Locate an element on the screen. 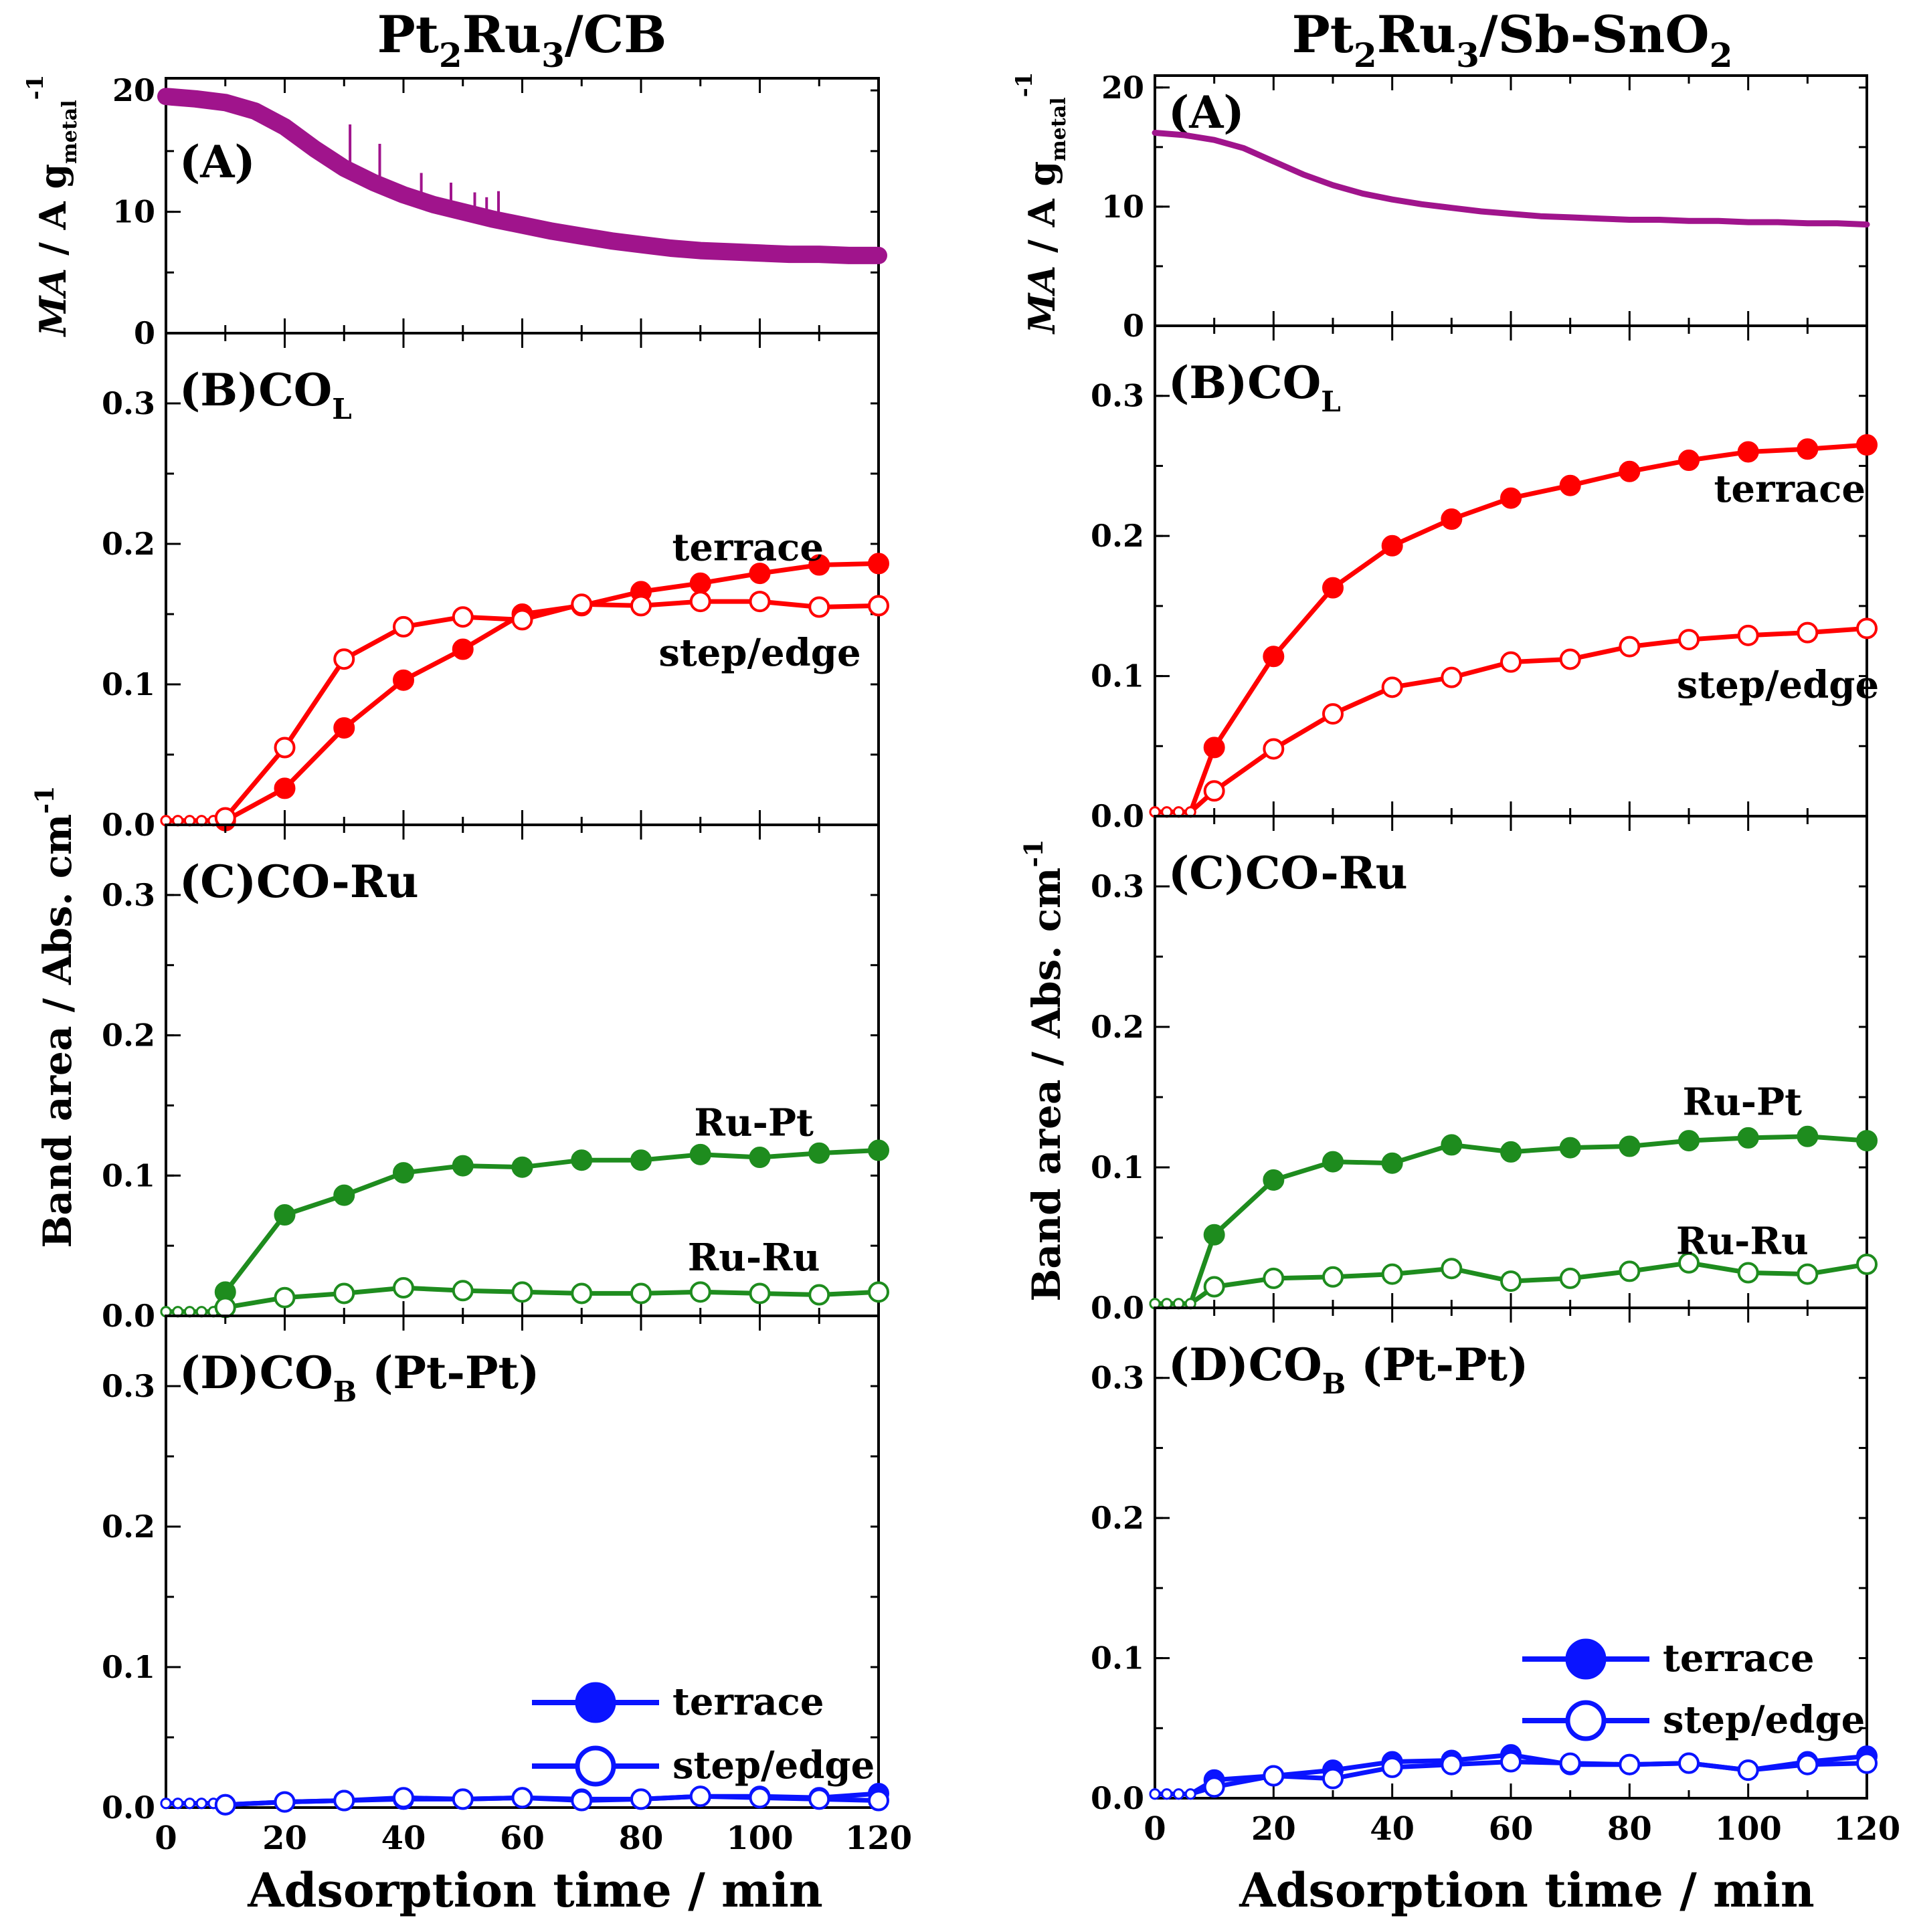 This screenshot has height=1932, width=1907. title-text: /CB is located at coordinates (615, 34).